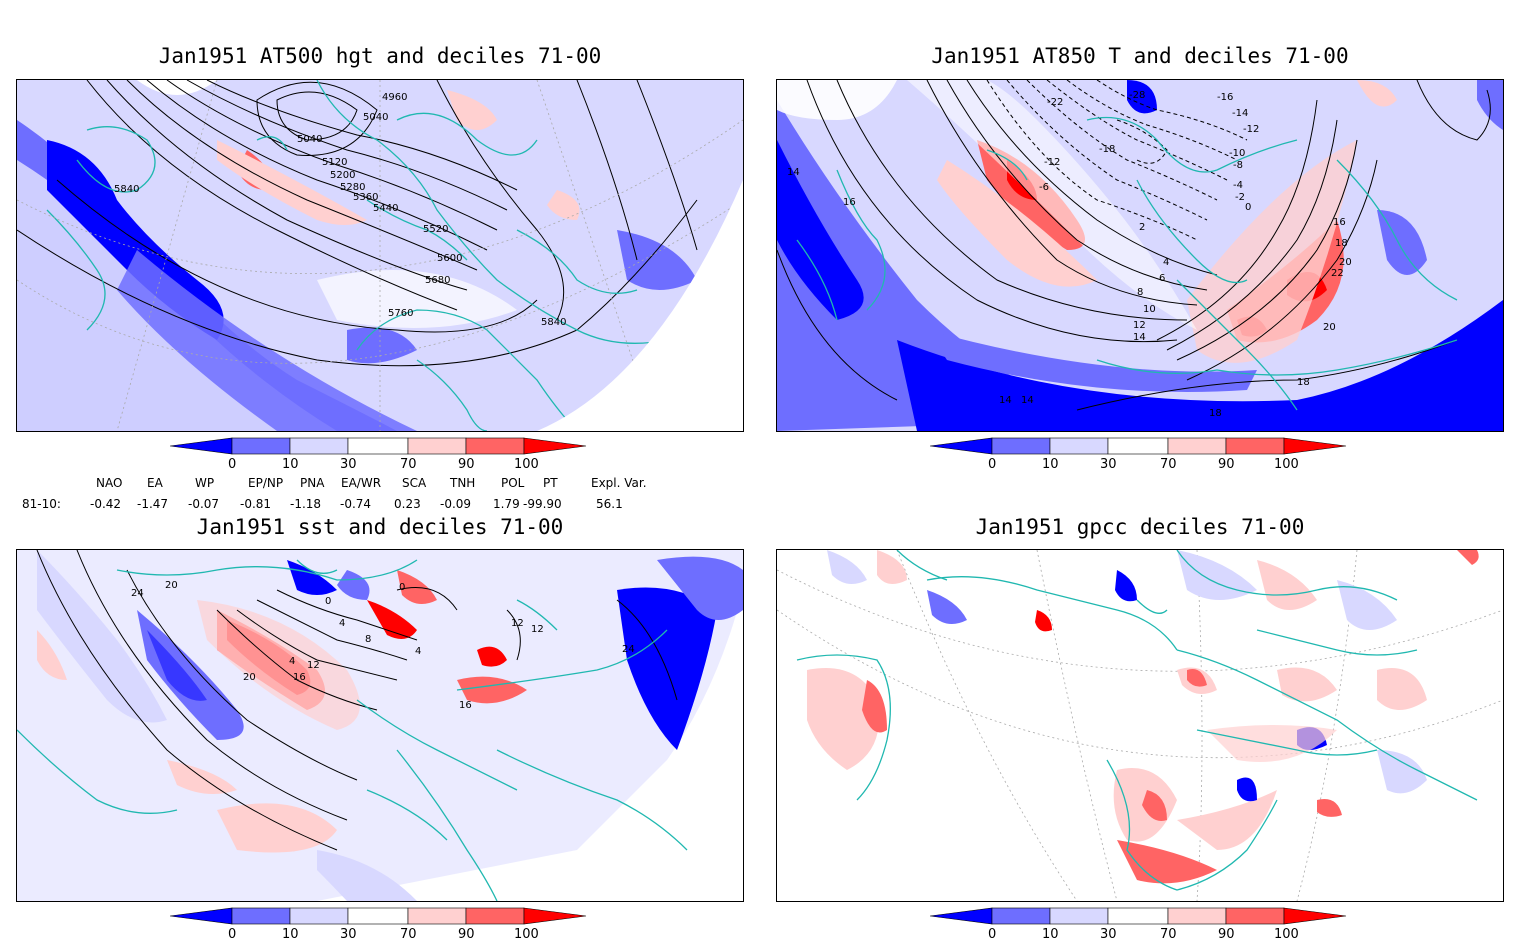  I want to click on contour-label: 5440, so click(385, 208).